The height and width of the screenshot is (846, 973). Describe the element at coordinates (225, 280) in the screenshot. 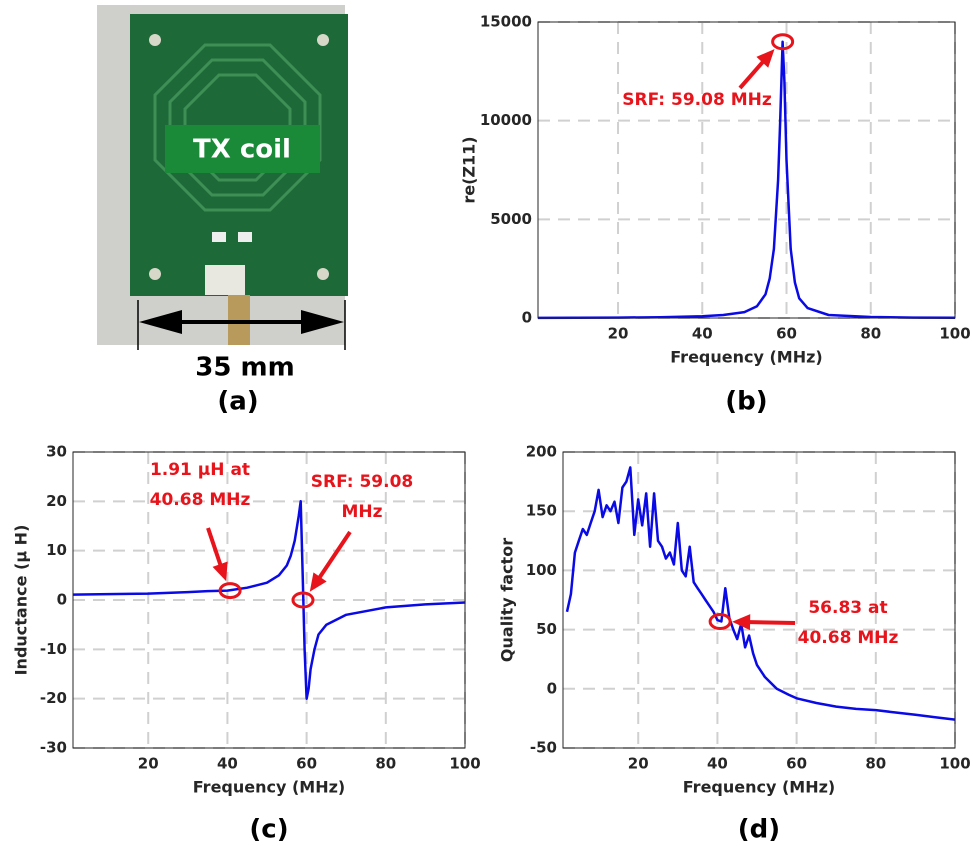

I see `connector` at that location.